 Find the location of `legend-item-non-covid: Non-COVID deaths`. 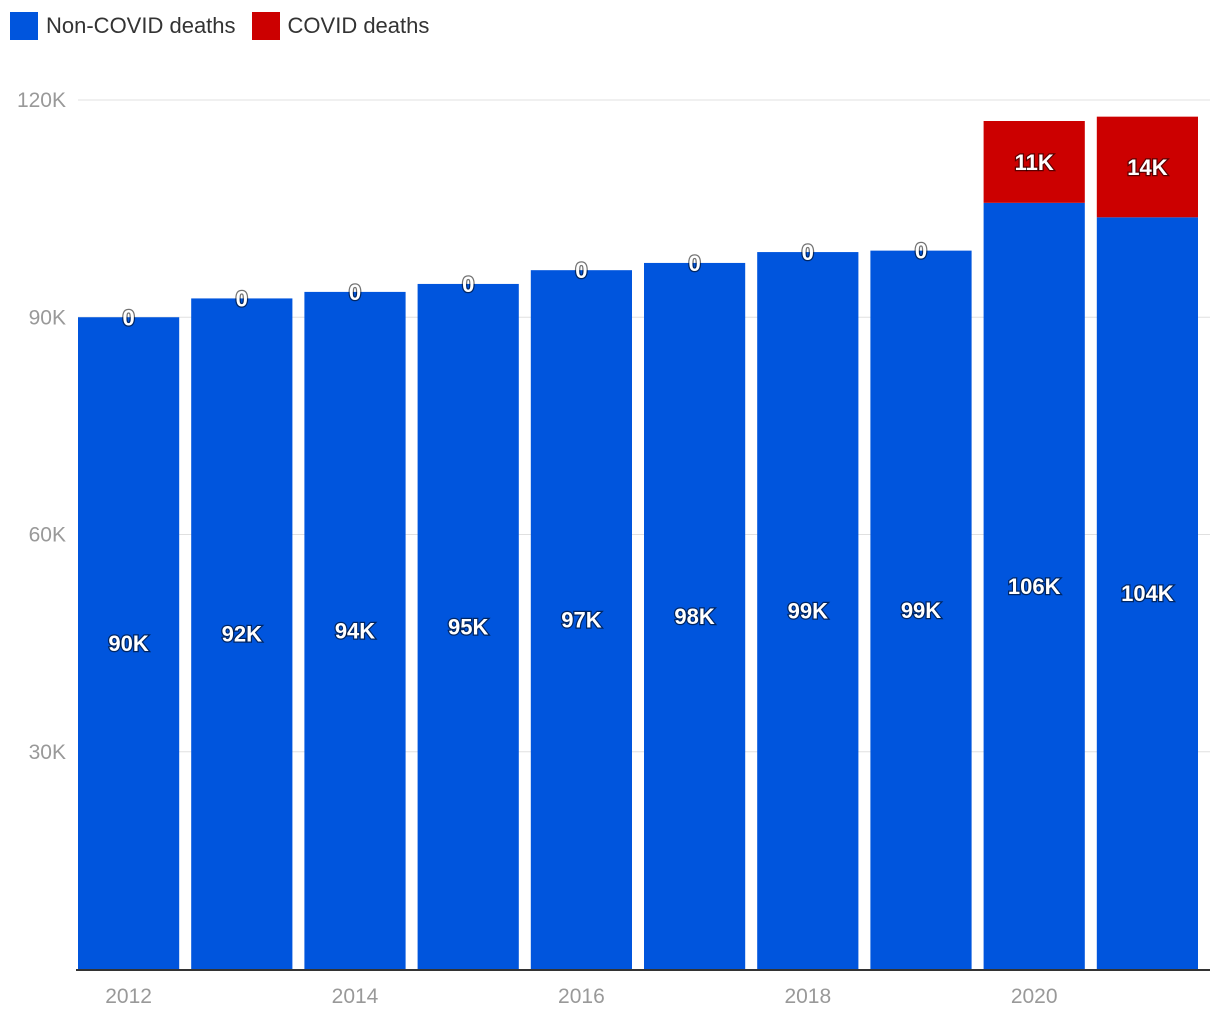

legend-item-non-covid: Non-COVID deaths is located at coordinates (123, 26).